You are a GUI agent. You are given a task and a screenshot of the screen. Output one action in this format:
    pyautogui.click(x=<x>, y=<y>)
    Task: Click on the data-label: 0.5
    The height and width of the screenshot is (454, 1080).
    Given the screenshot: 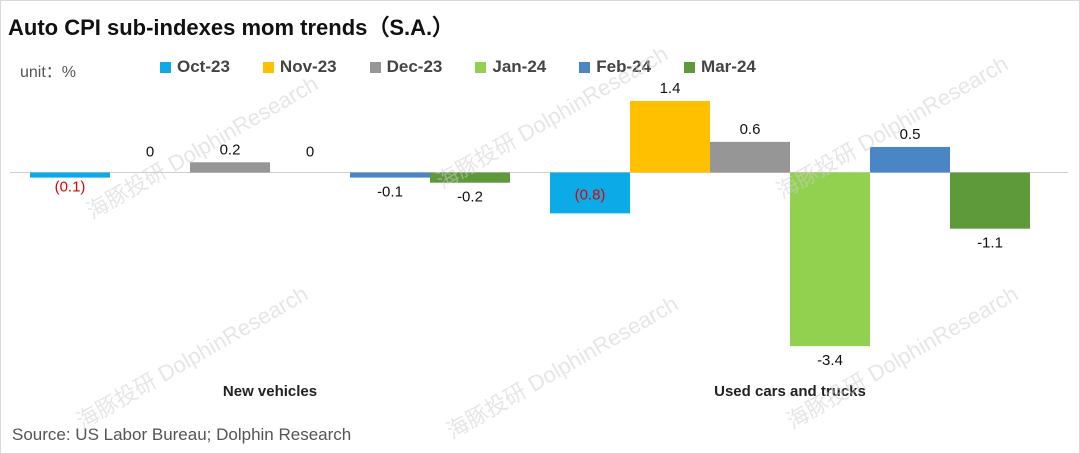 What is the action you would take?
    pyautogui.click(x=910, y=134)
    